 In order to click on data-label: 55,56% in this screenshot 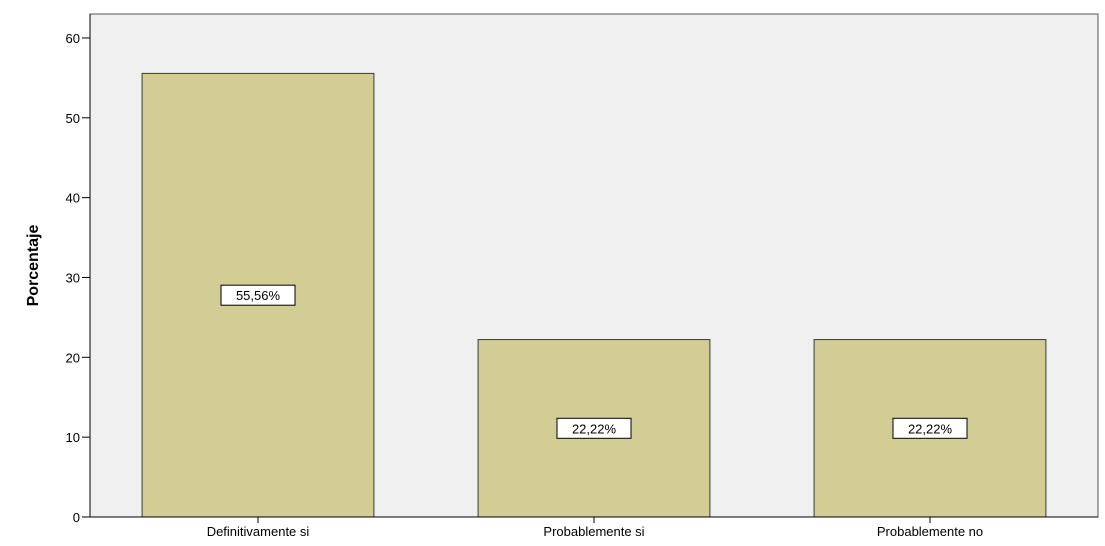, I will do `click(258, 295)`.